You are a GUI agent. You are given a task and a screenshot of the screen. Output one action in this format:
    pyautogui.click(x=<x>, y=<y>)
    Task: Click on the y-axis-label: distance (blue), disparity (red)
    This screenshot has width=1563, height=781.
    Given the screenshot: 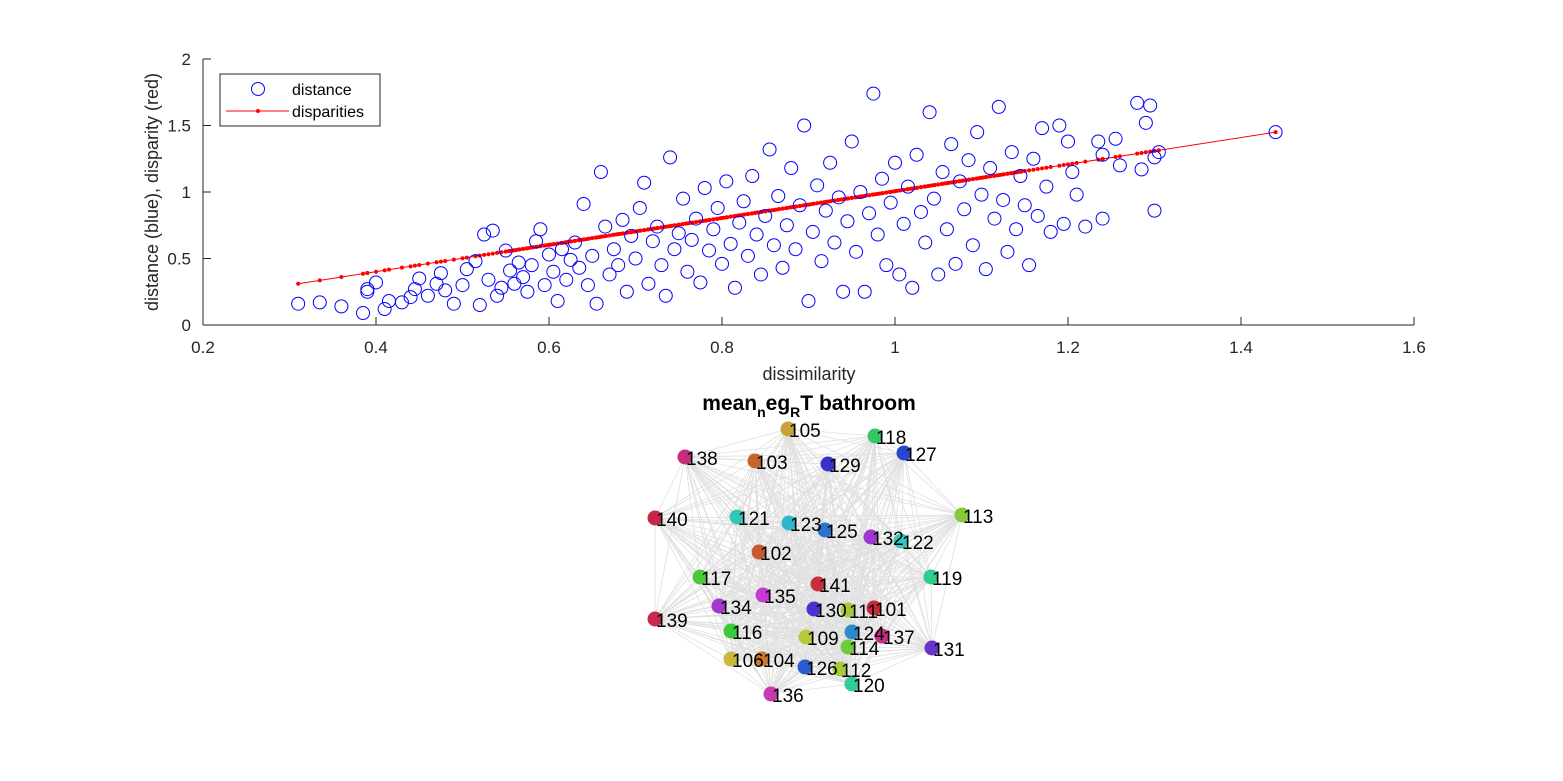 What is the action you would take?
    pyautogui.click(x=152, y=192)
    